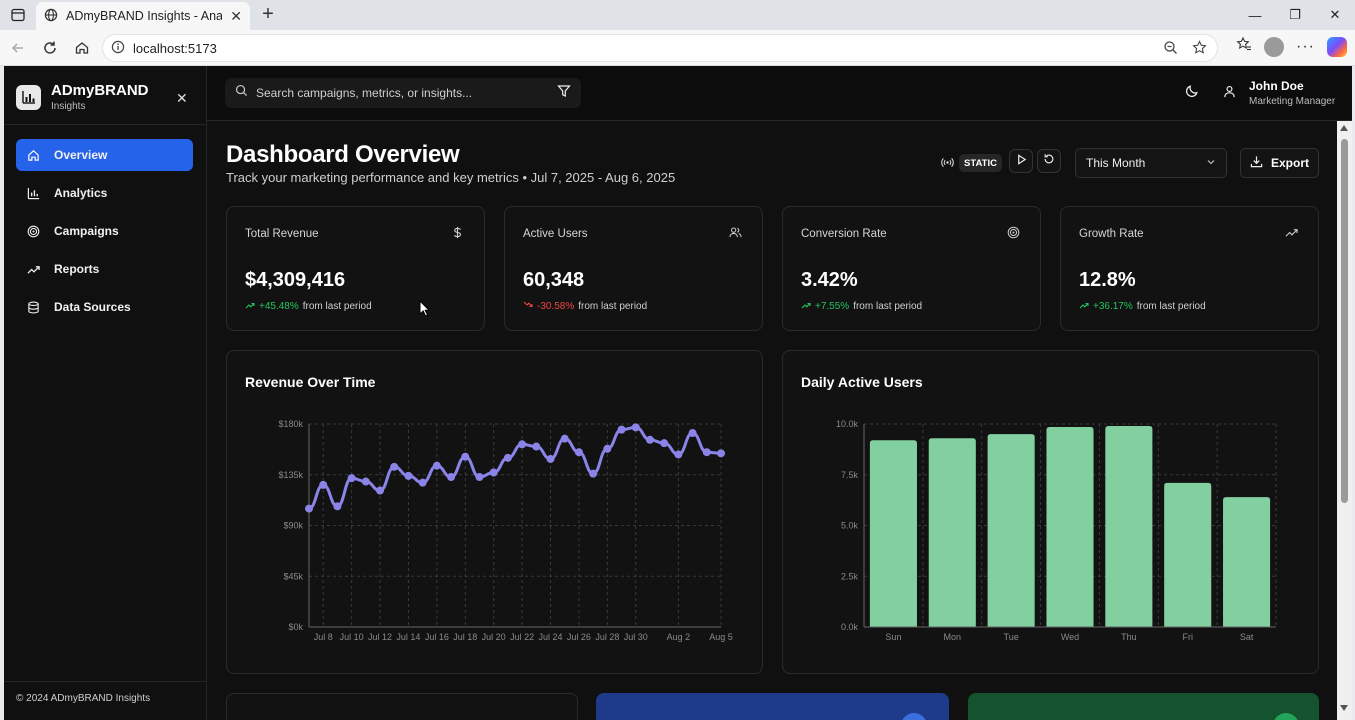 The image size is (1355, 720). Describe the element at coordinates (18, 48) in the screenshot. I see `back-arrow-icon` at that location.